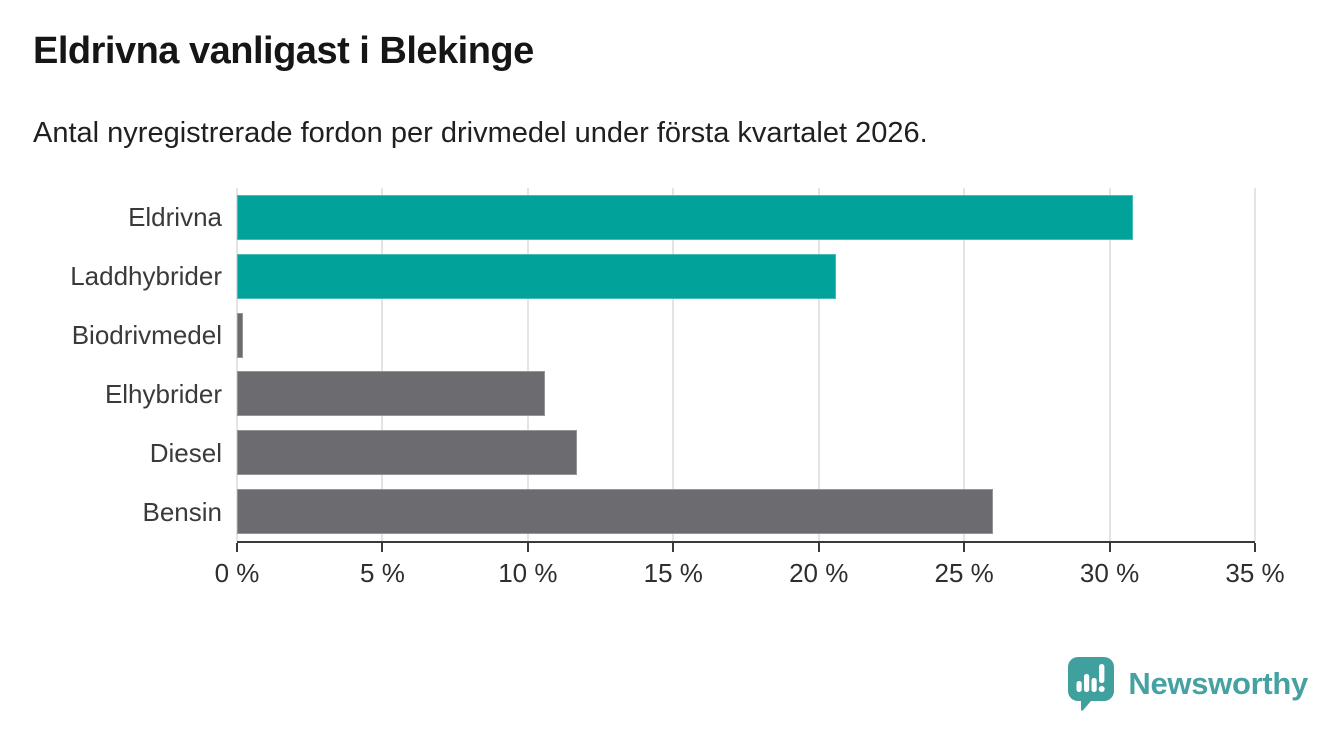 This screenshot has width=1340, height=733. I want to click on bar-biodrivmedel, so click(240, 335).